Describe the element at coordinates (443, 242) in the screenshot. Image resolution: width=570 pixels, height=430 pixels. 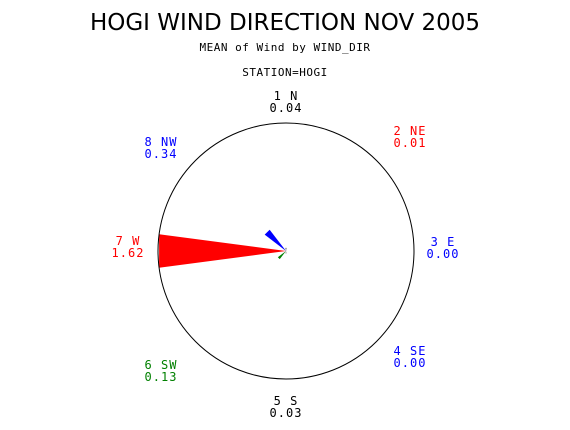
I see `direction-label-e: 3 E` at that location.